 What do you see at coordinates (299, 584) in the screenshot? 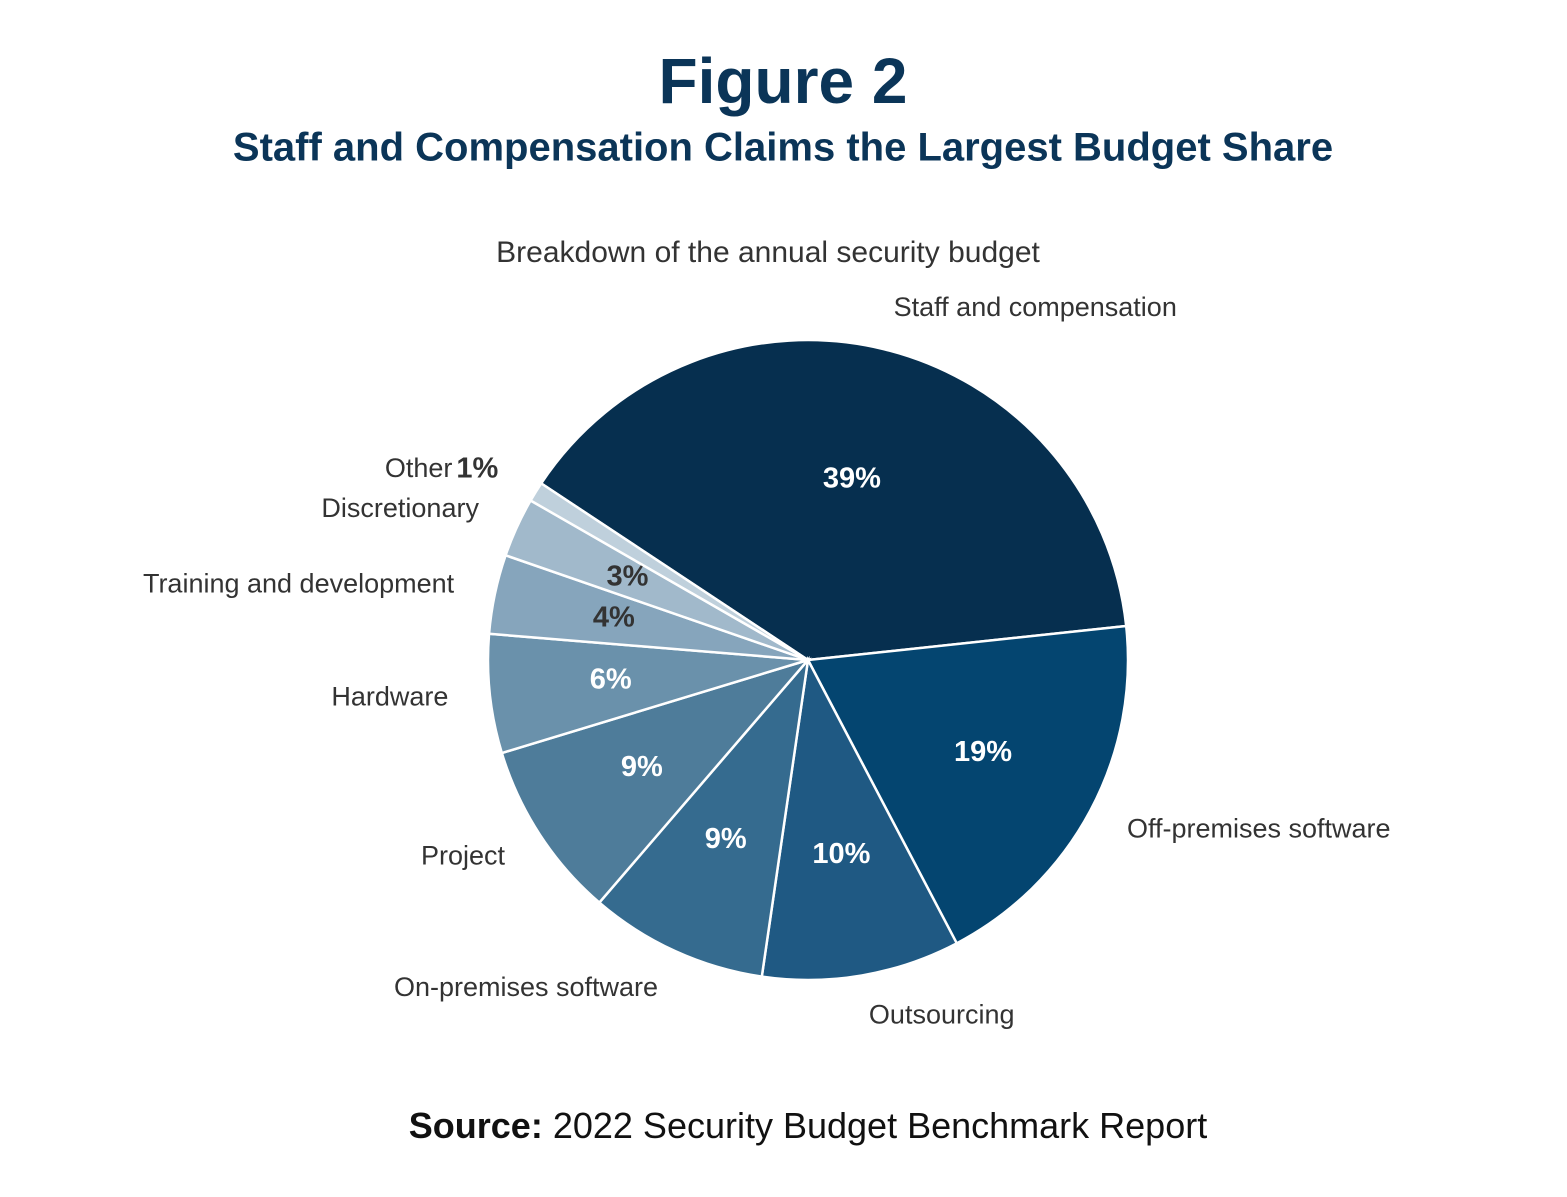
I see `slice-label: Training and development` at bounding box center [299, 584].